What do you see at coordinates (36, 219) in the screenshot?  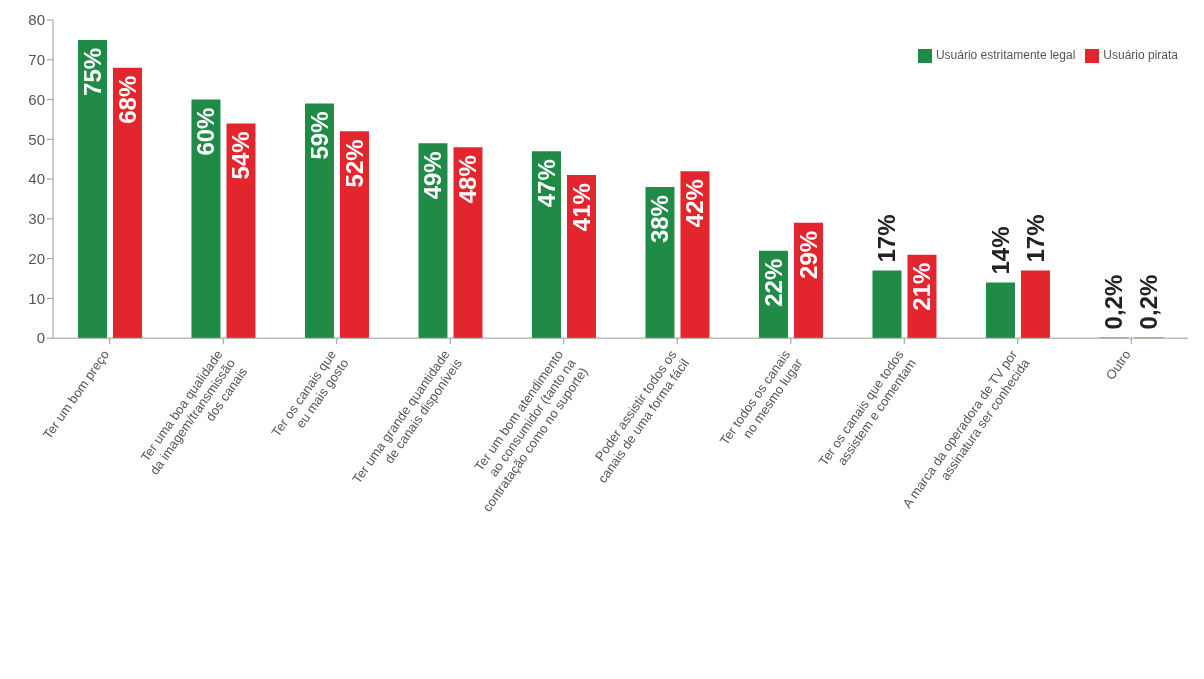 I see `y-tick-label: 30` at bounding box center [36, 219].